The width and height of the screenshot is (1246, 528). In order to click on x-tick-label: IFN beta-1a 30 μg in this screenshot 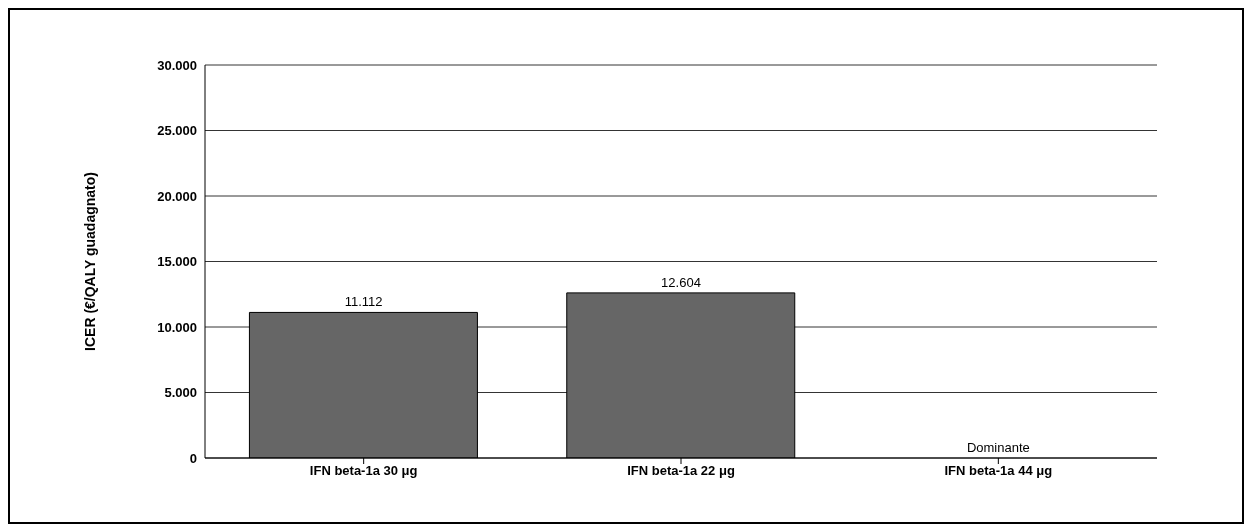, I will do `click(363, 471)`.